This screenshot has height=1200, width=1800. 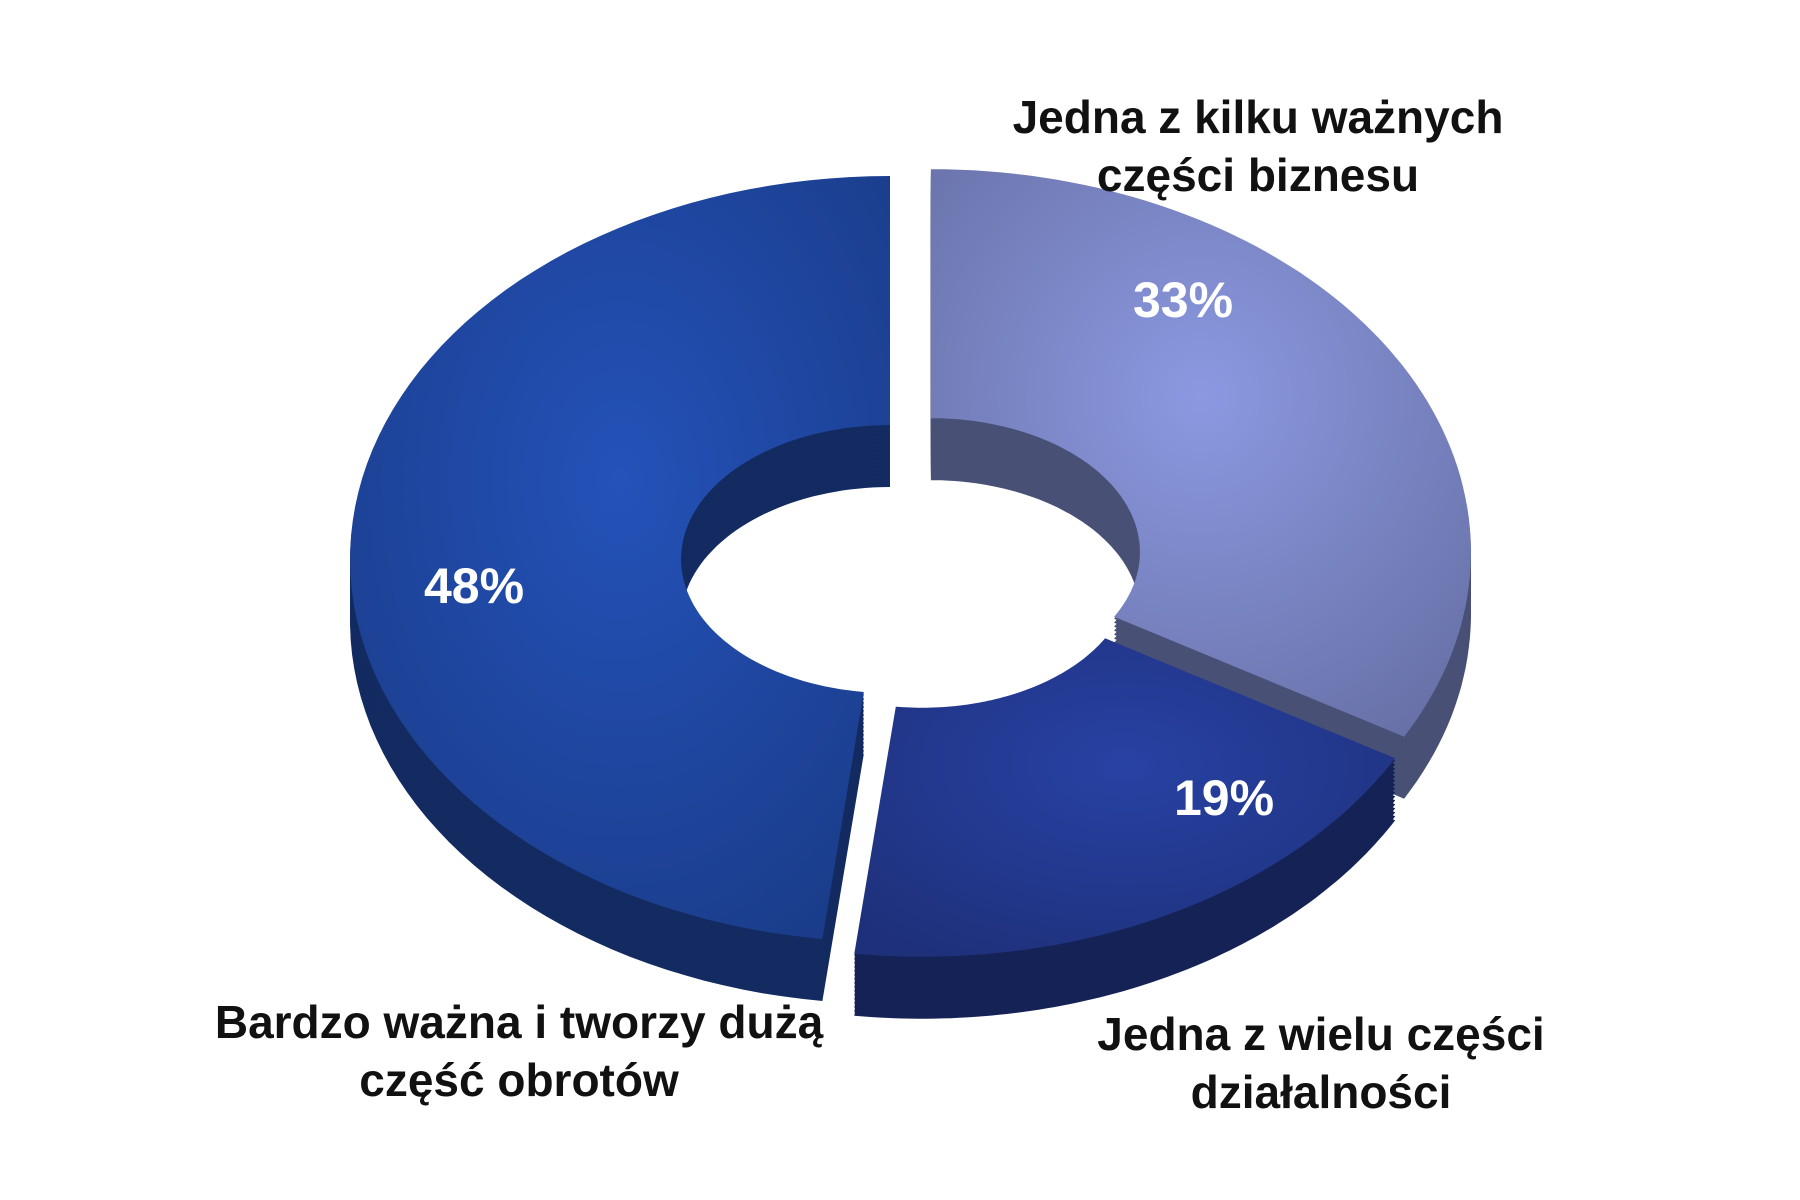 What do you see at coordinates (1183, 300) in the screenshot?
I see `value-label: 33%` at bounding box center [1183, 300].